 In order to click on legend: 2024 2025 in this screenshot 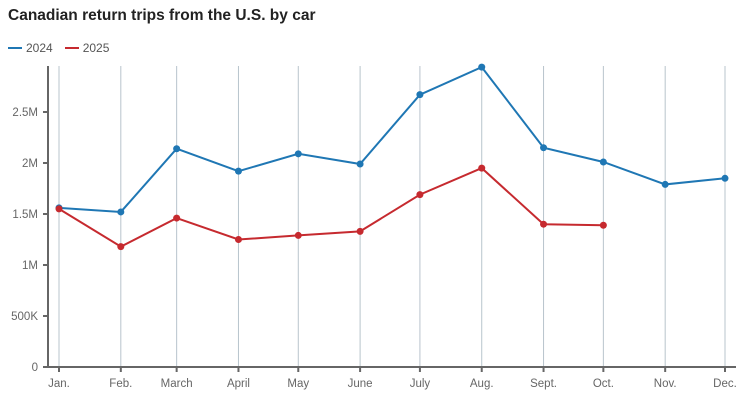, I will do `click(58, 48)`.